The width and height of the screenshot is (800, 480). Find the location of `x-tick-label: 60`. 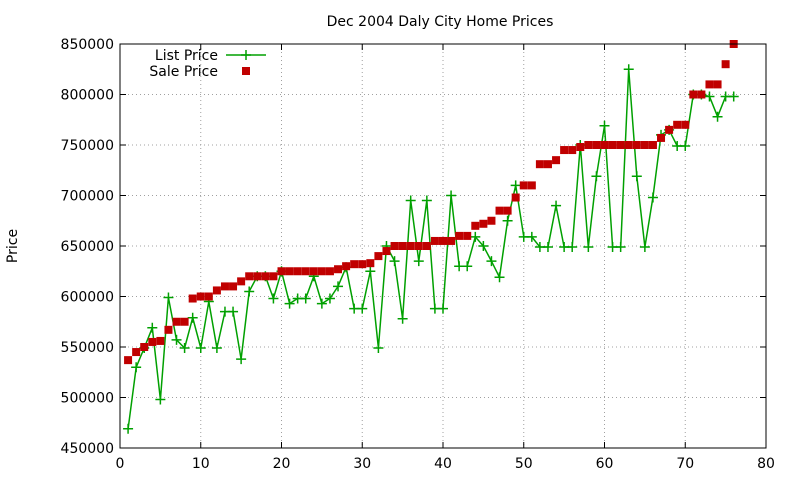

x-tick-label: 60 is located at coordinates (605, 464).